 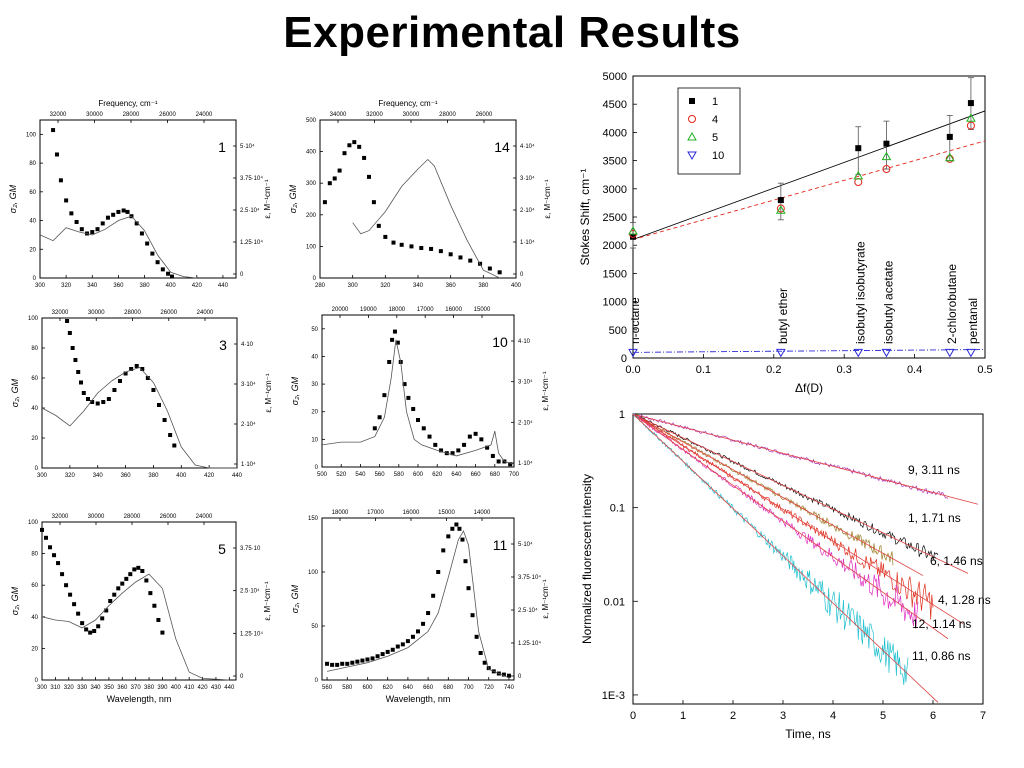 I want to click on right-tick-label: 4·10, so click(x=247, y=345).